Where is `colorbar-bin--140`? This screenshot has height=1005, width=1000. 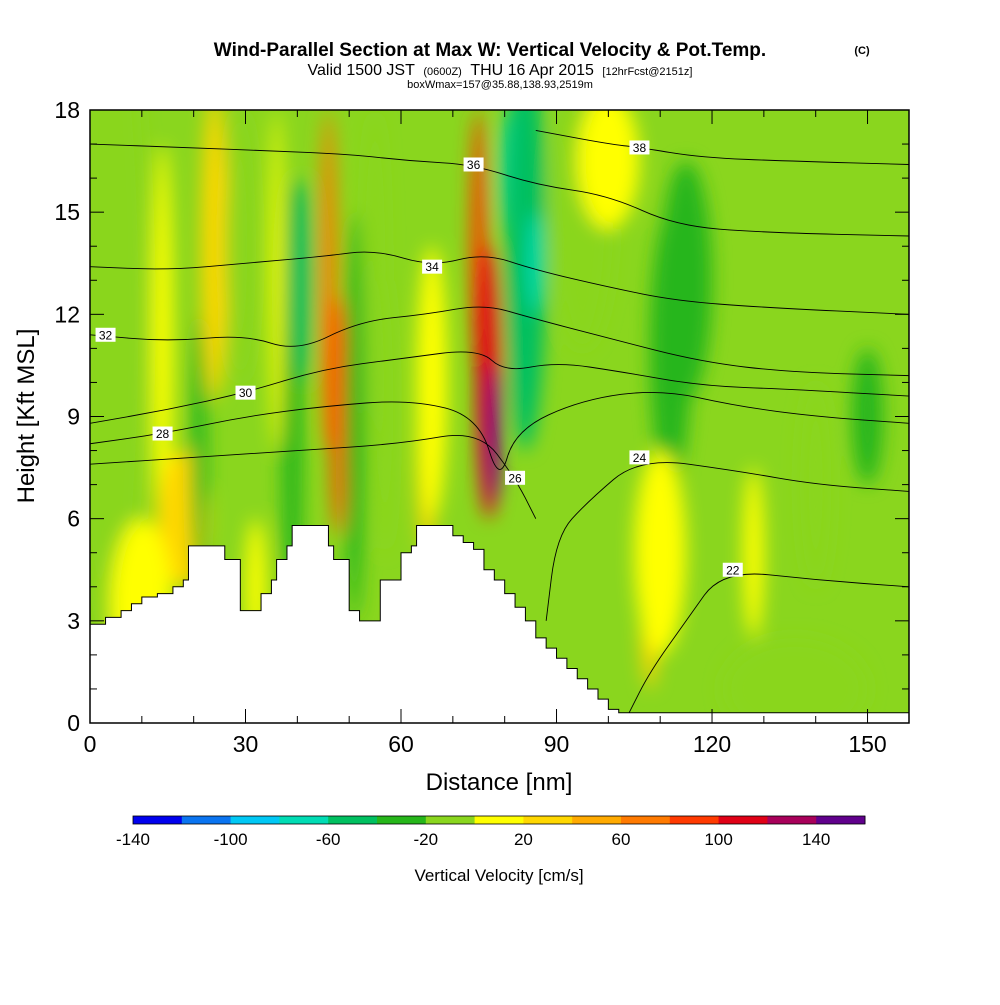
colorbar-bin--140 is located at coordinates (158, 820).